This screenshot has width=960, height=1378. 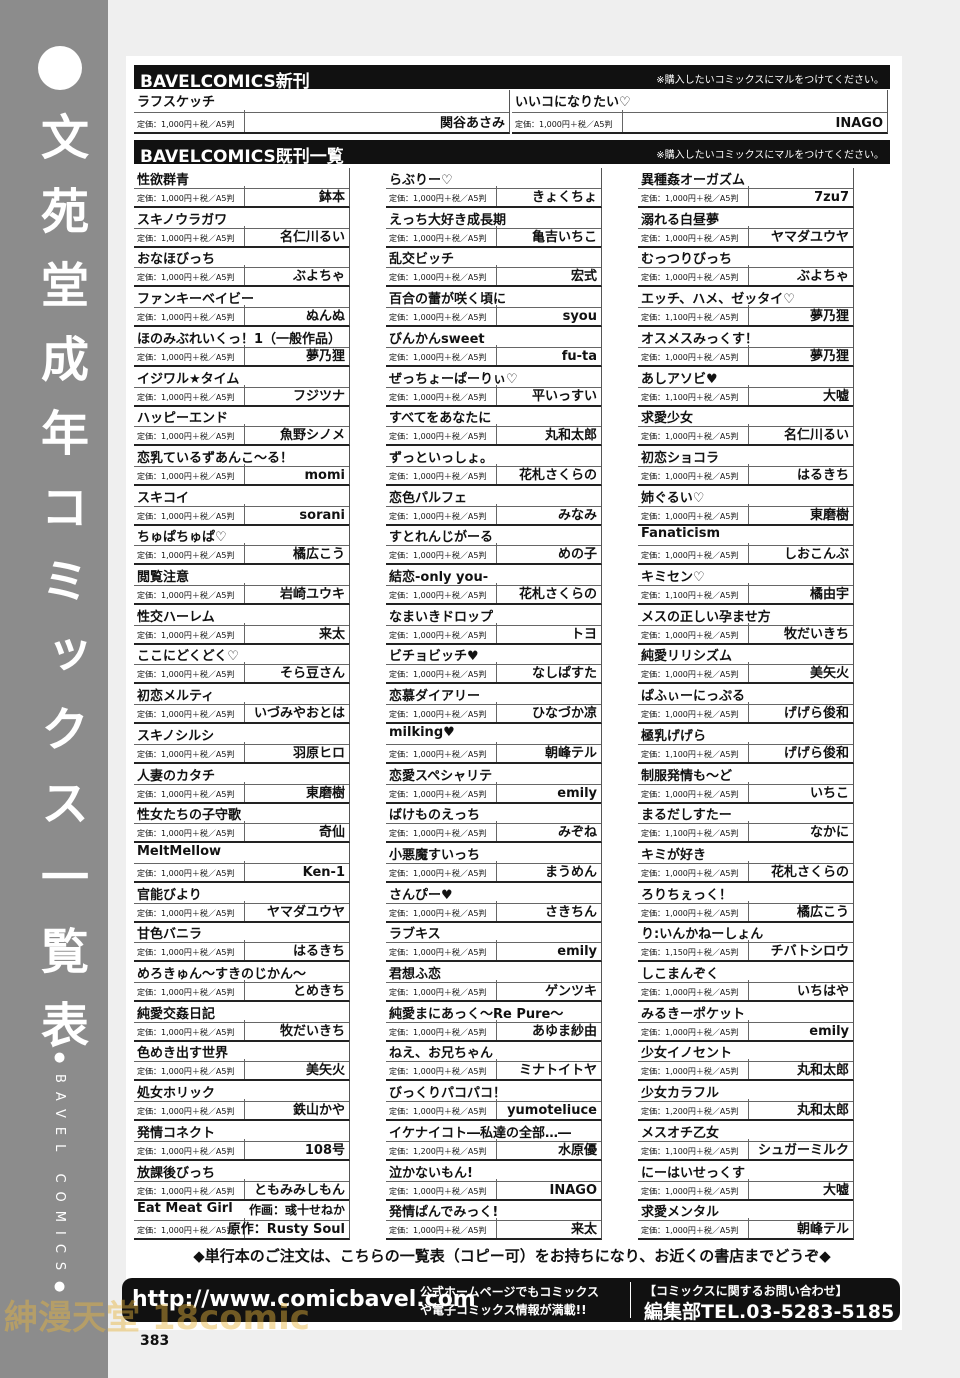 I want to click on catalog-entry: ラフスケッチ 定価：1,000円＋税／A5判 関谷あさみ, so click(x=322, y=112).